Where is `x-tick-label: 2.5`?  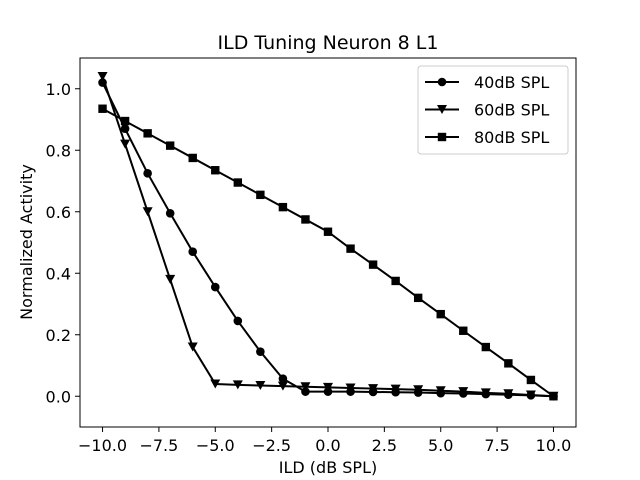 x-tick-label: 2.5 is located at coordinates (384, 445).